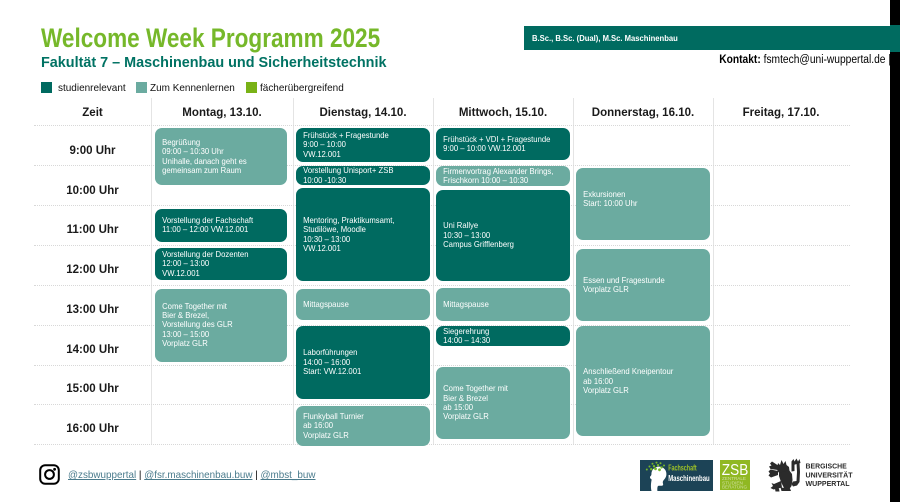  What do you see at coordinates (689, 478) in the screenshot?
I see `svg-text: Maschinenbau` at bounding box center [689, 478].